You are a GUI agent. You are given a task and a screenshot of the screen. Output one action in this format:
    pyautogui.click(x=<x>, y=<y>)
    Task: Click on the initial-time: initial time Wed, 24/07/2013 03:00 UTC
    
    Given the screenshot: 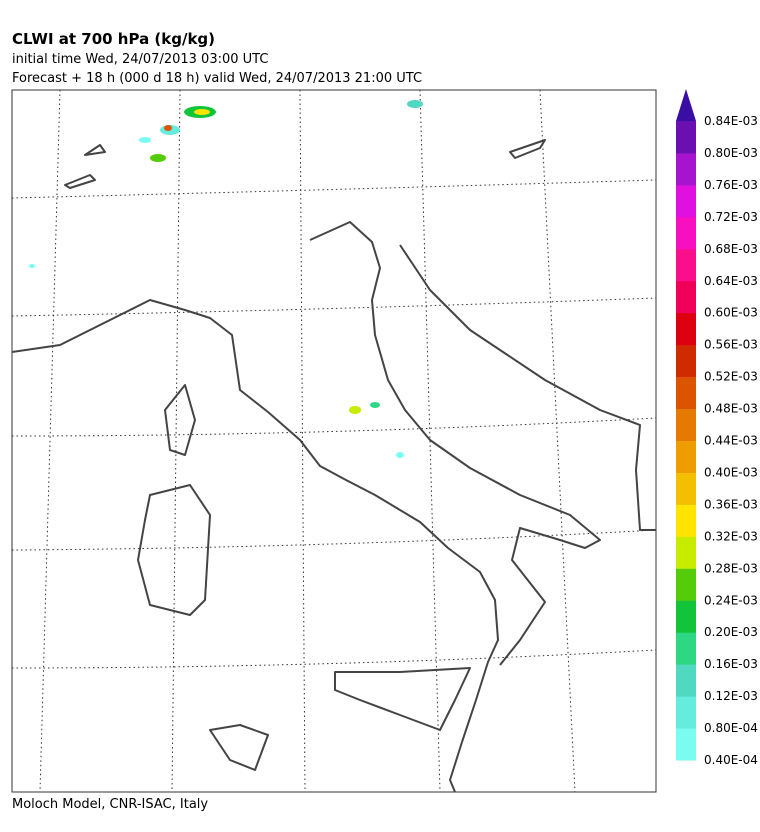 What is the action you would take?
    pyautogui.click(x=140, y=59)
    